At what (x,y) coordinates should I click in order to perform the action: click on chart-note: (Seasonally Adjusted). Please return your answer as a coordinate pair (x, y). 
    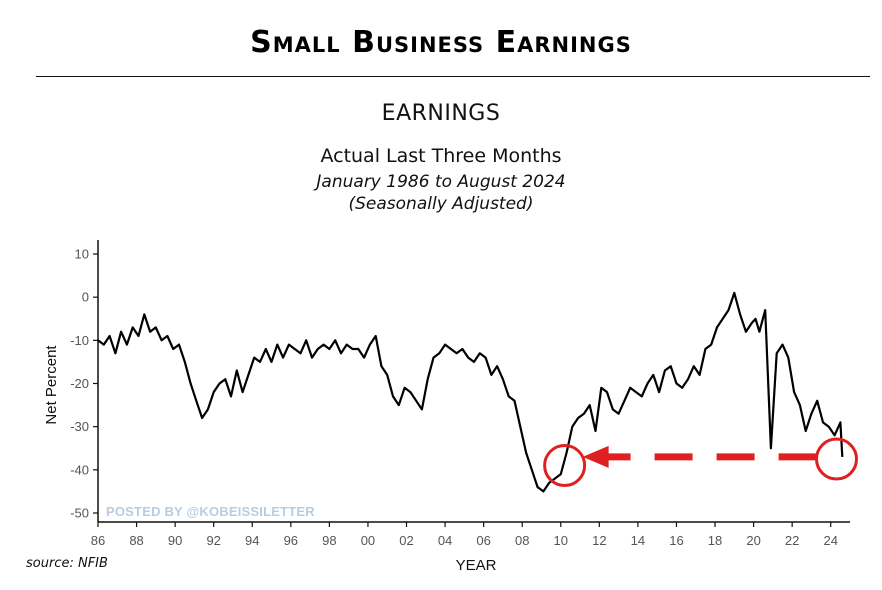
    Looking at the image, I should click on (441, 204).